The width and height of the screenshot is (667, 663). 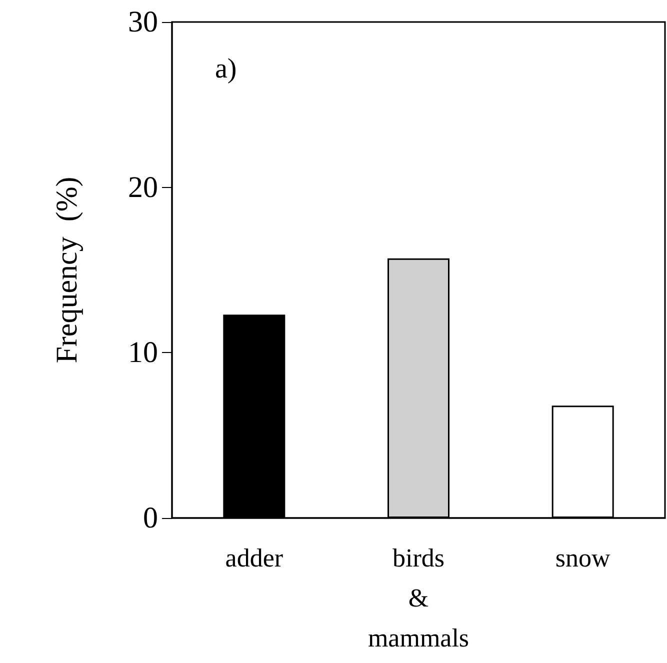 What do you see at coordinates (254, 558) in the screenshot?
I see `x-tick-label: adder` at bounding box center [254, 558].